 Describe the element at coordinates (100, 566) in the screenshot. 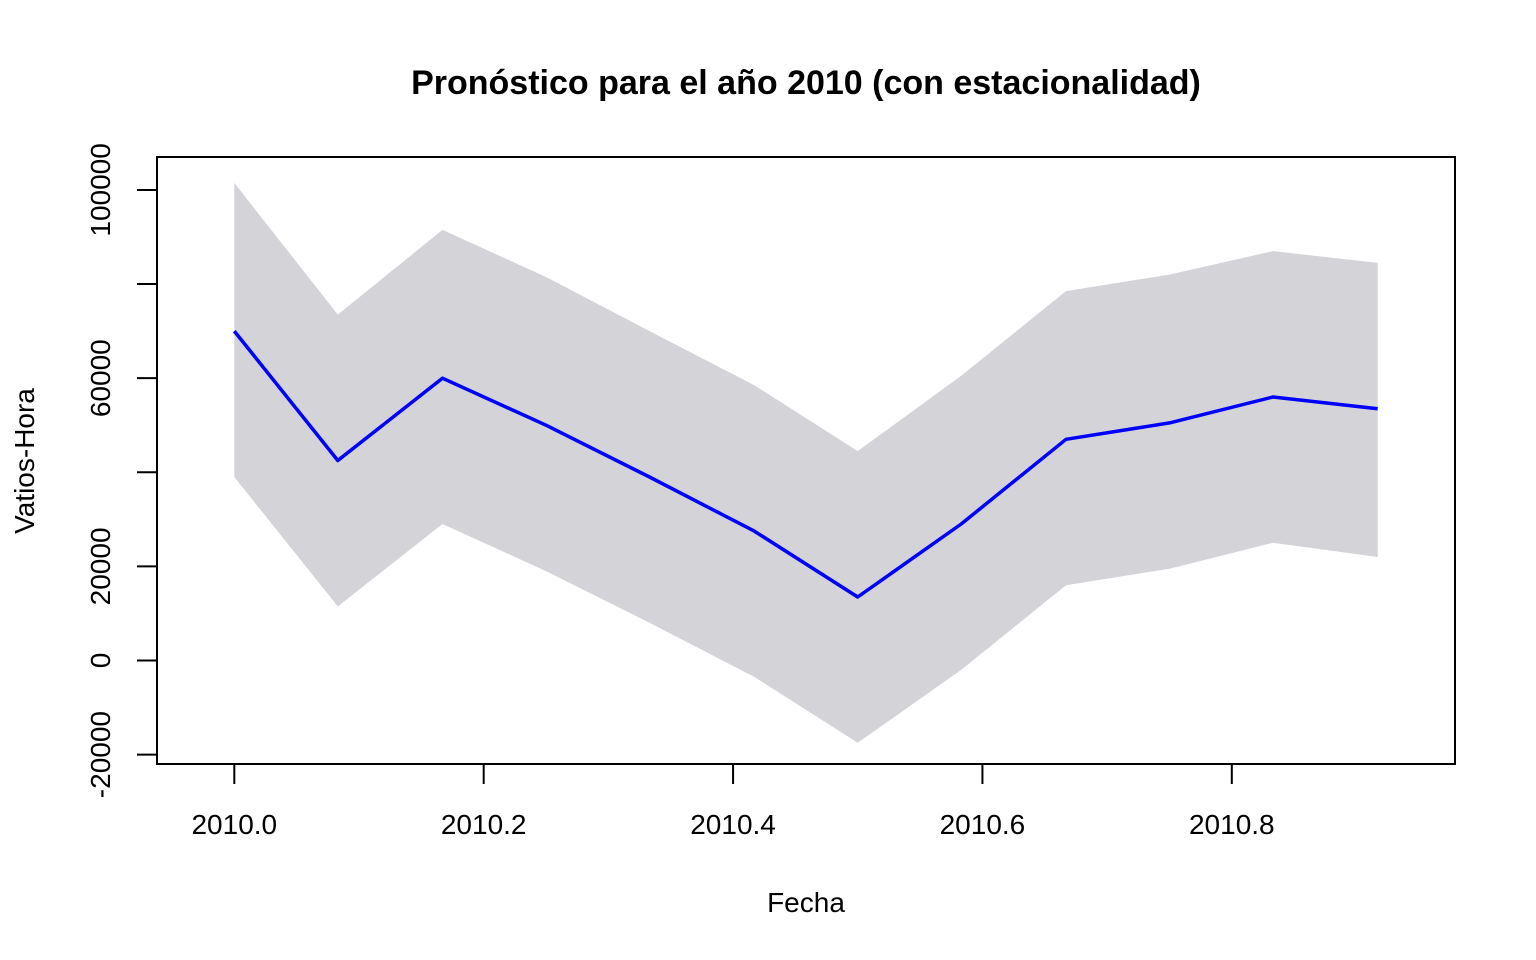

I see `y-tick-label: 20000` at that location.